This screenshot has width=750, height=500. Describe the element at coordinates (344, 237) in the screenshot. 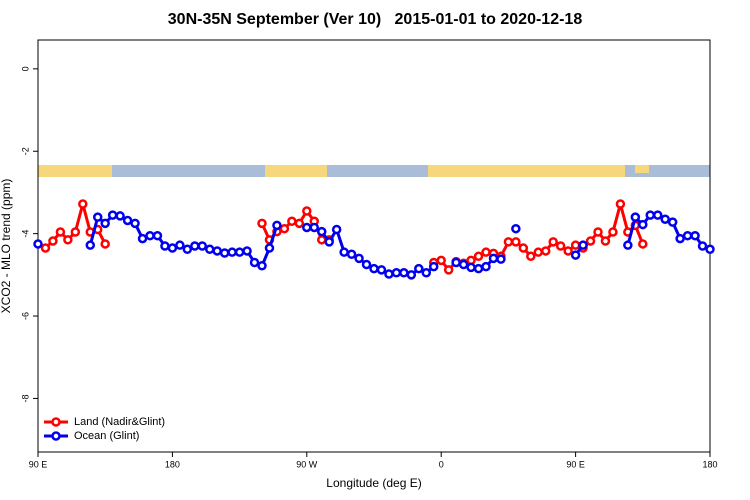

I see `series-line` at that location.